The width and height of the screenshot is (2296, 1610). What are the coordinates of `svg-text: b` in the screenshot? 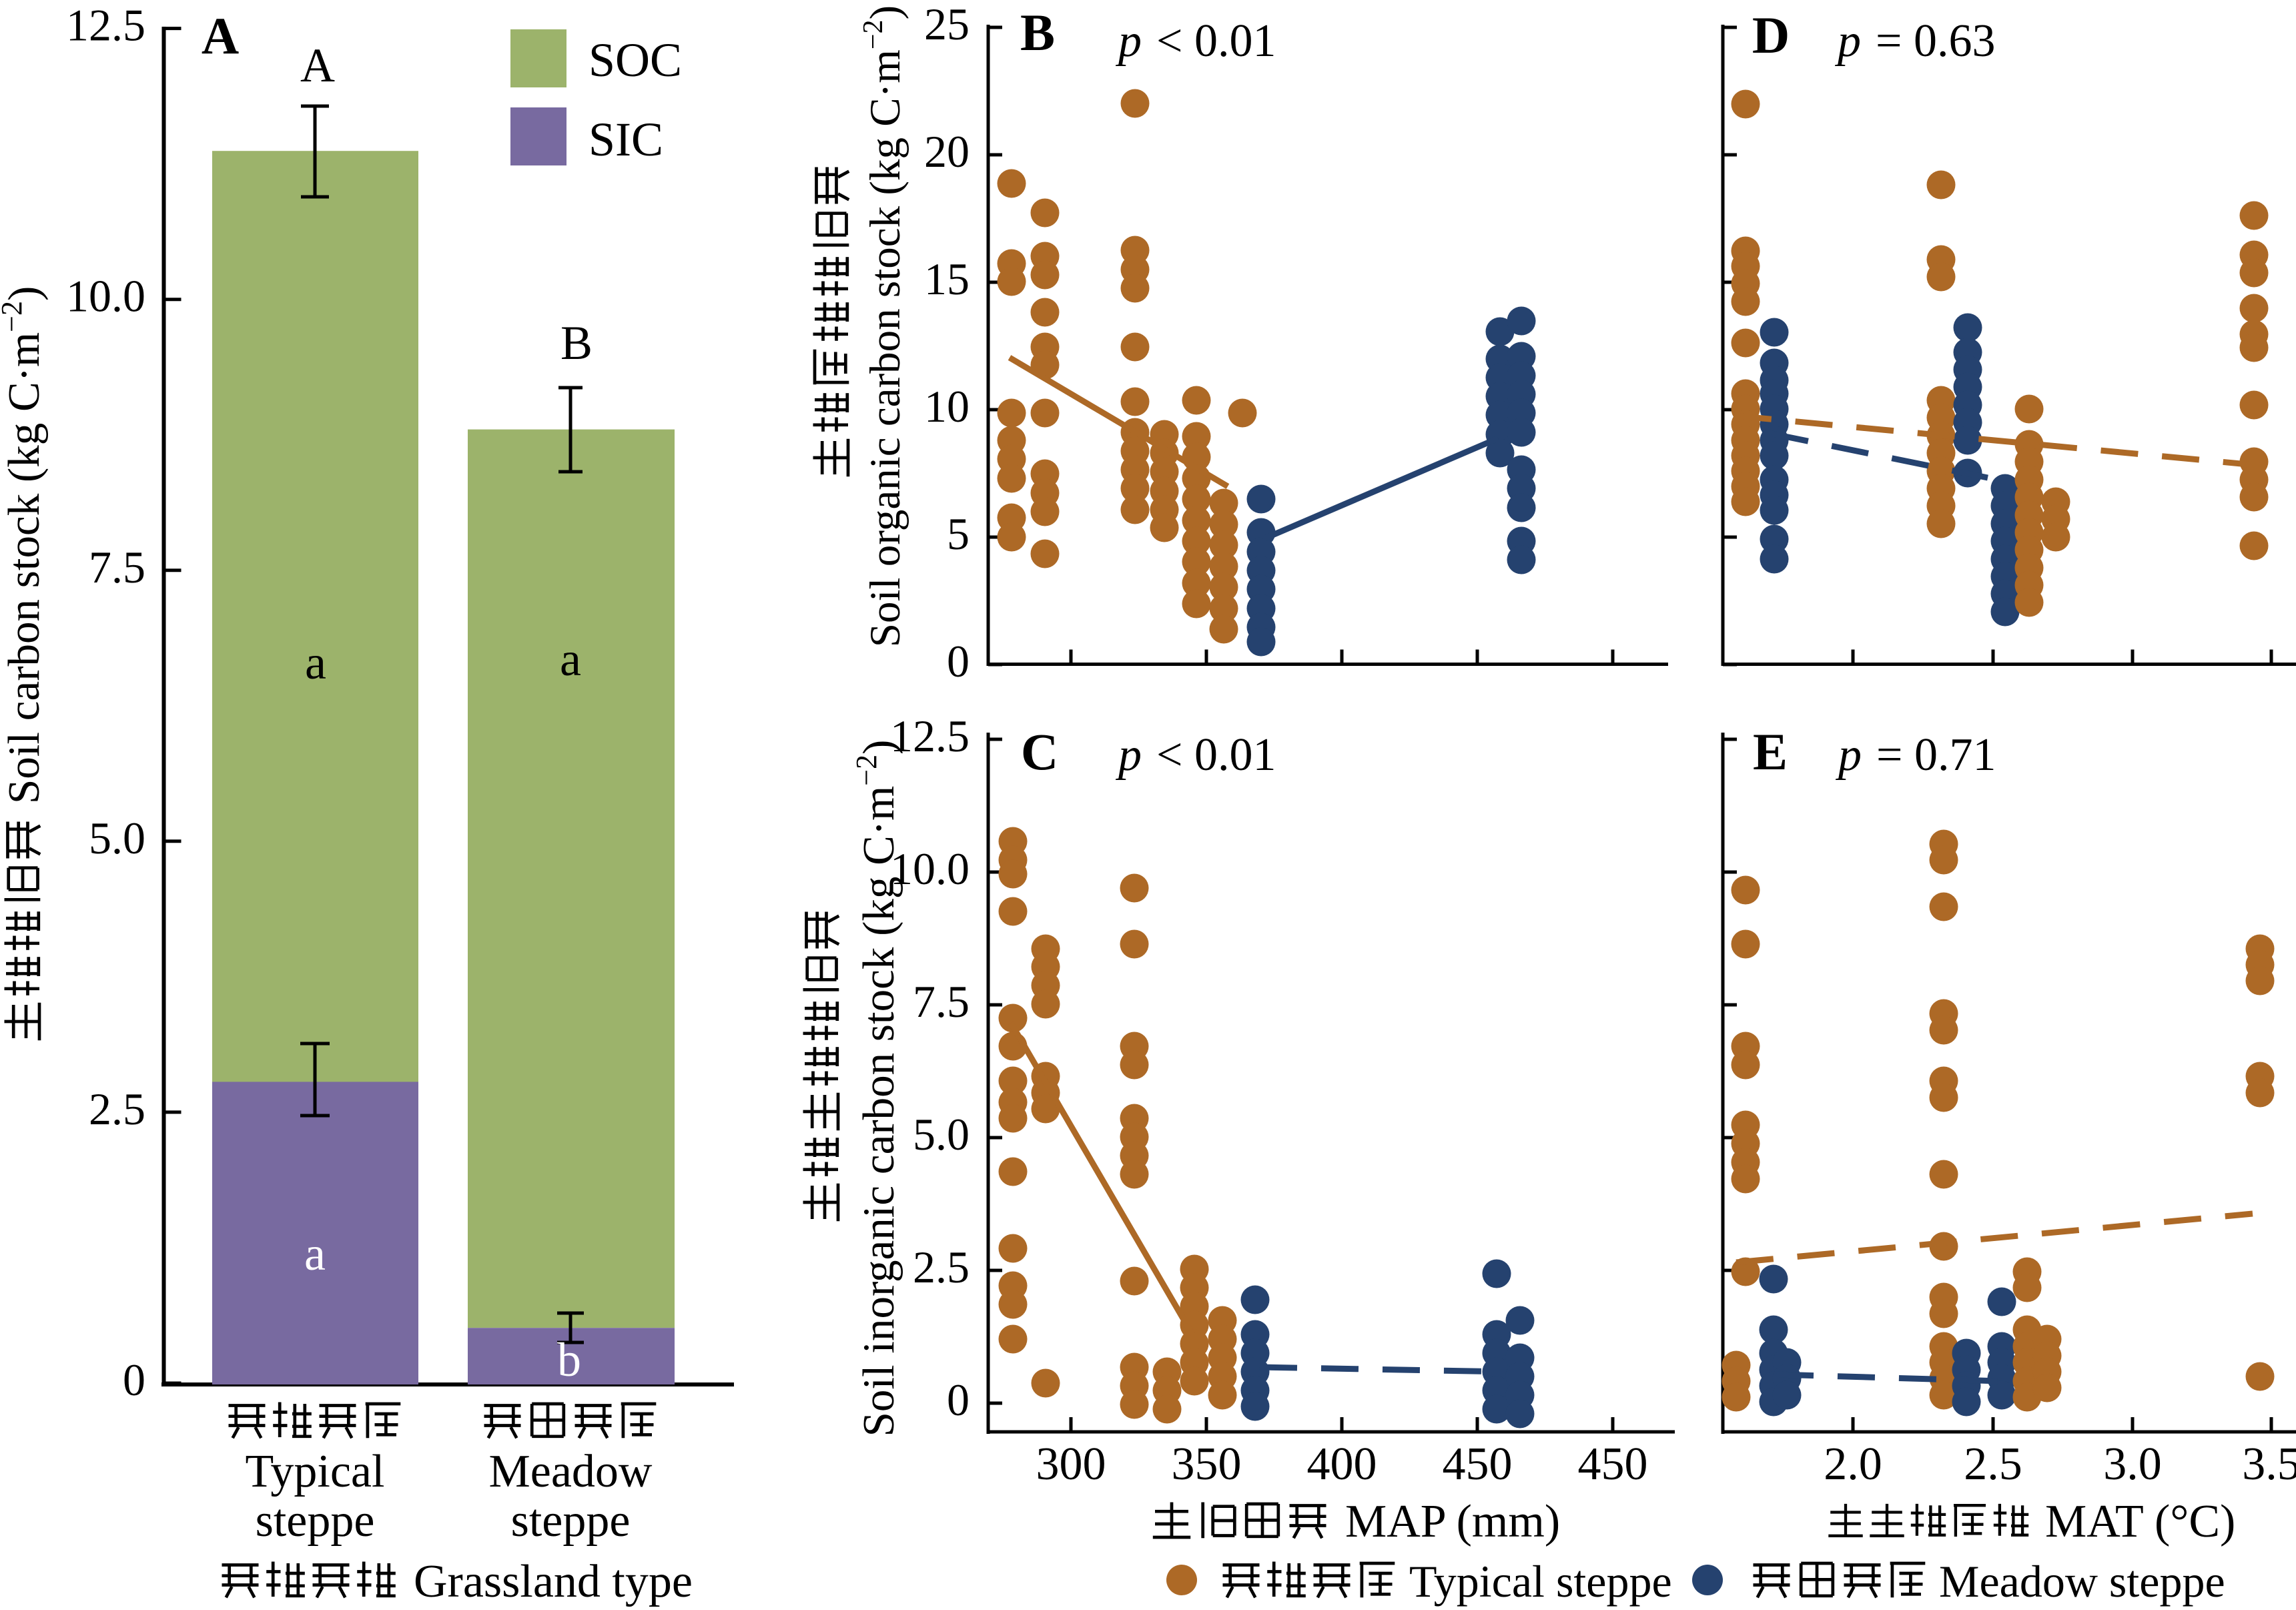 It's located at (569, 1359).